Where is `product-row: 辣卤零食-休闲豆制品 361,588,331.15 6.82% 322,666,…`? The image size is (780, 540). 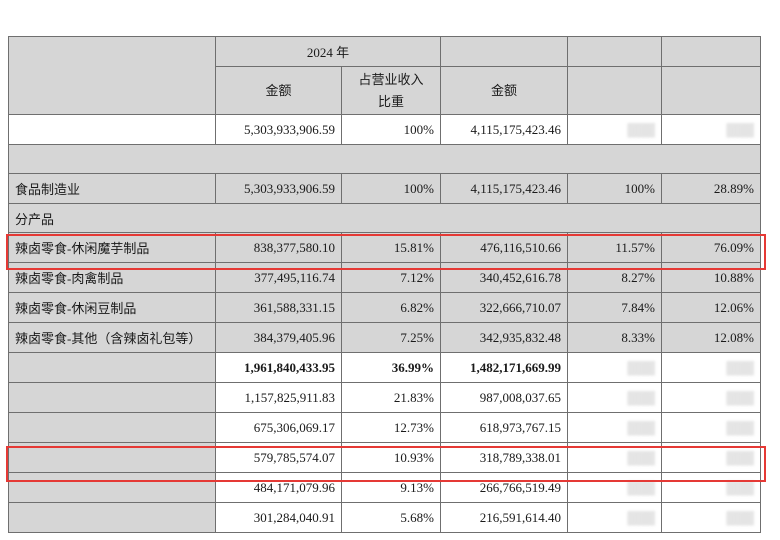
product-row: 辣卤零食-休闲豆制品 361,588,331.15 6.82% 322,666,… is located at coordinates (385, 307).